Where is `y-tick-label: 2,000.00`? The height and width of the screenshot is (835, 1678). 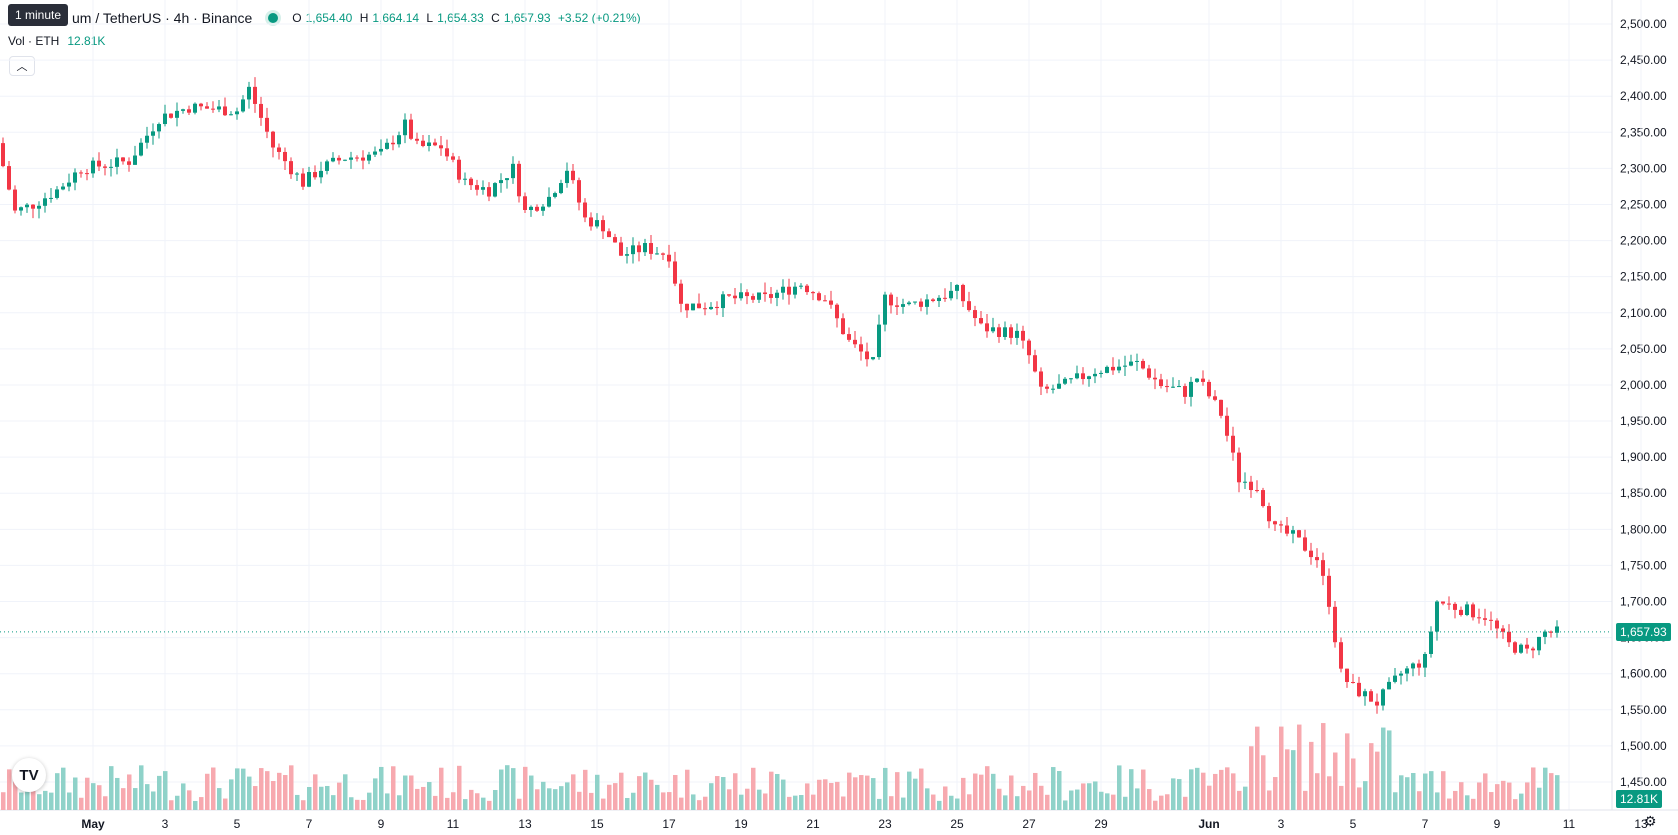
y-tick-label: 2,000.00 is located at coordinates (1643, 385).